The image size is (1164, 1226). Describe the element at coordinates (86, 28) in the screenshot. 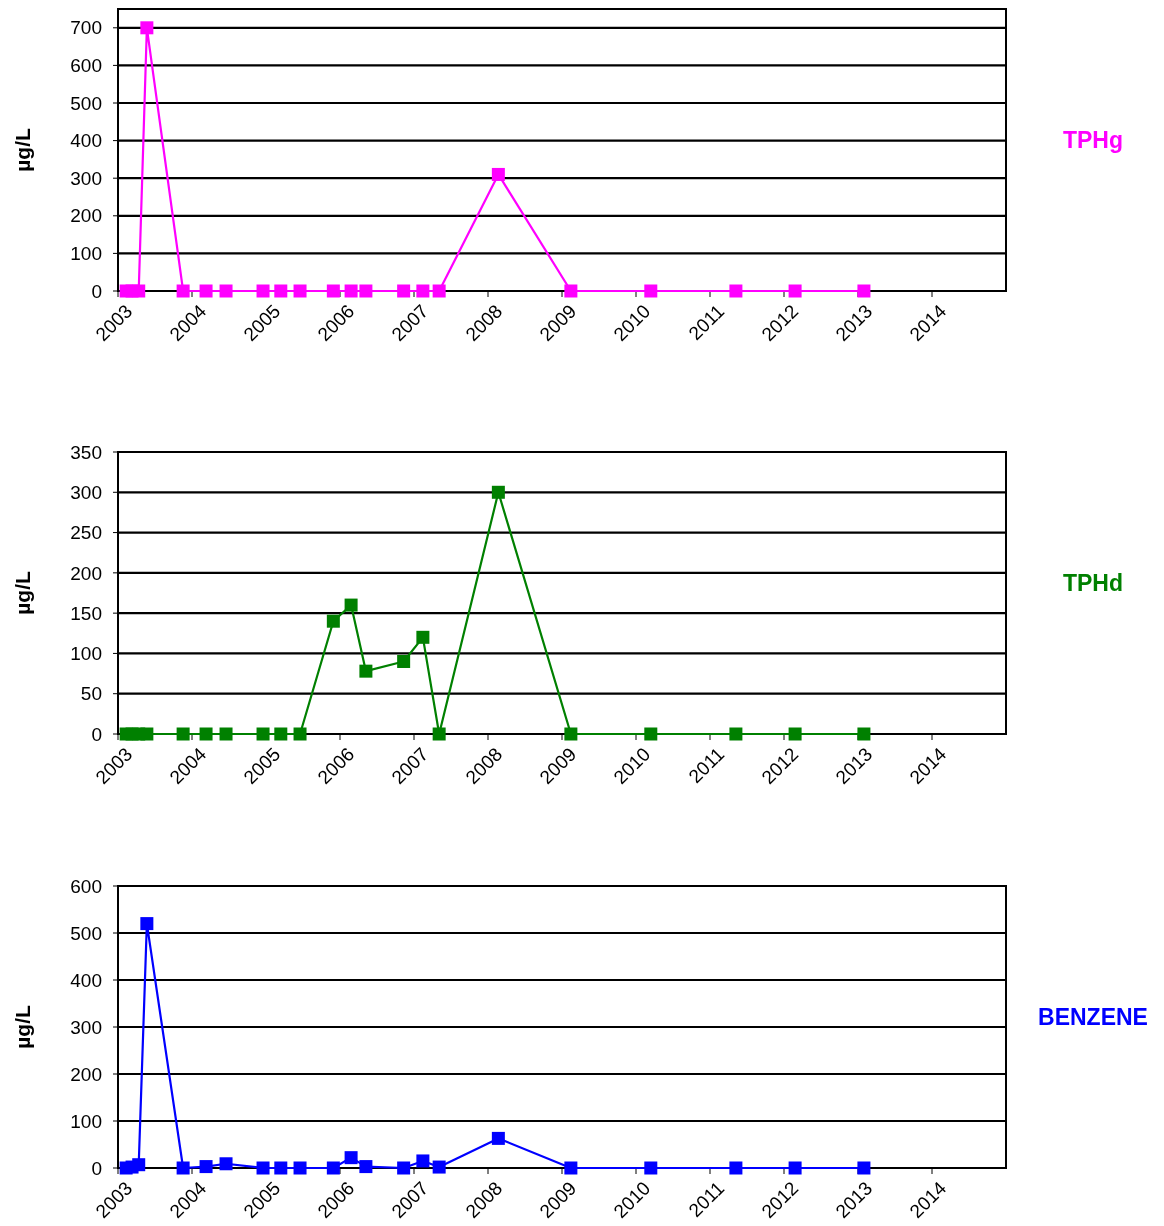

I see `y-tick-label: 700` at that location.